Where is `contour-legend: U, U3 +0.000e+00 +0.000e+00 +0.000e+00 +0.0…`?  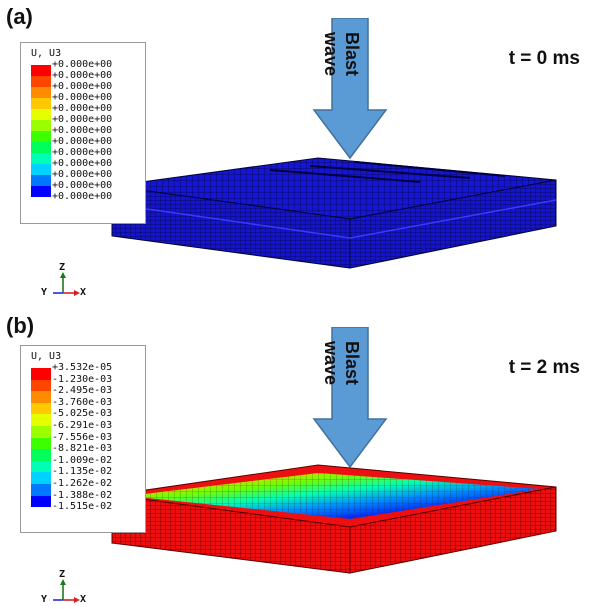 contour-legend: U, U3 +0.000e+00 +0.000e+00 +0.000e+00 +0.0… is located at coordinates (83, 133).